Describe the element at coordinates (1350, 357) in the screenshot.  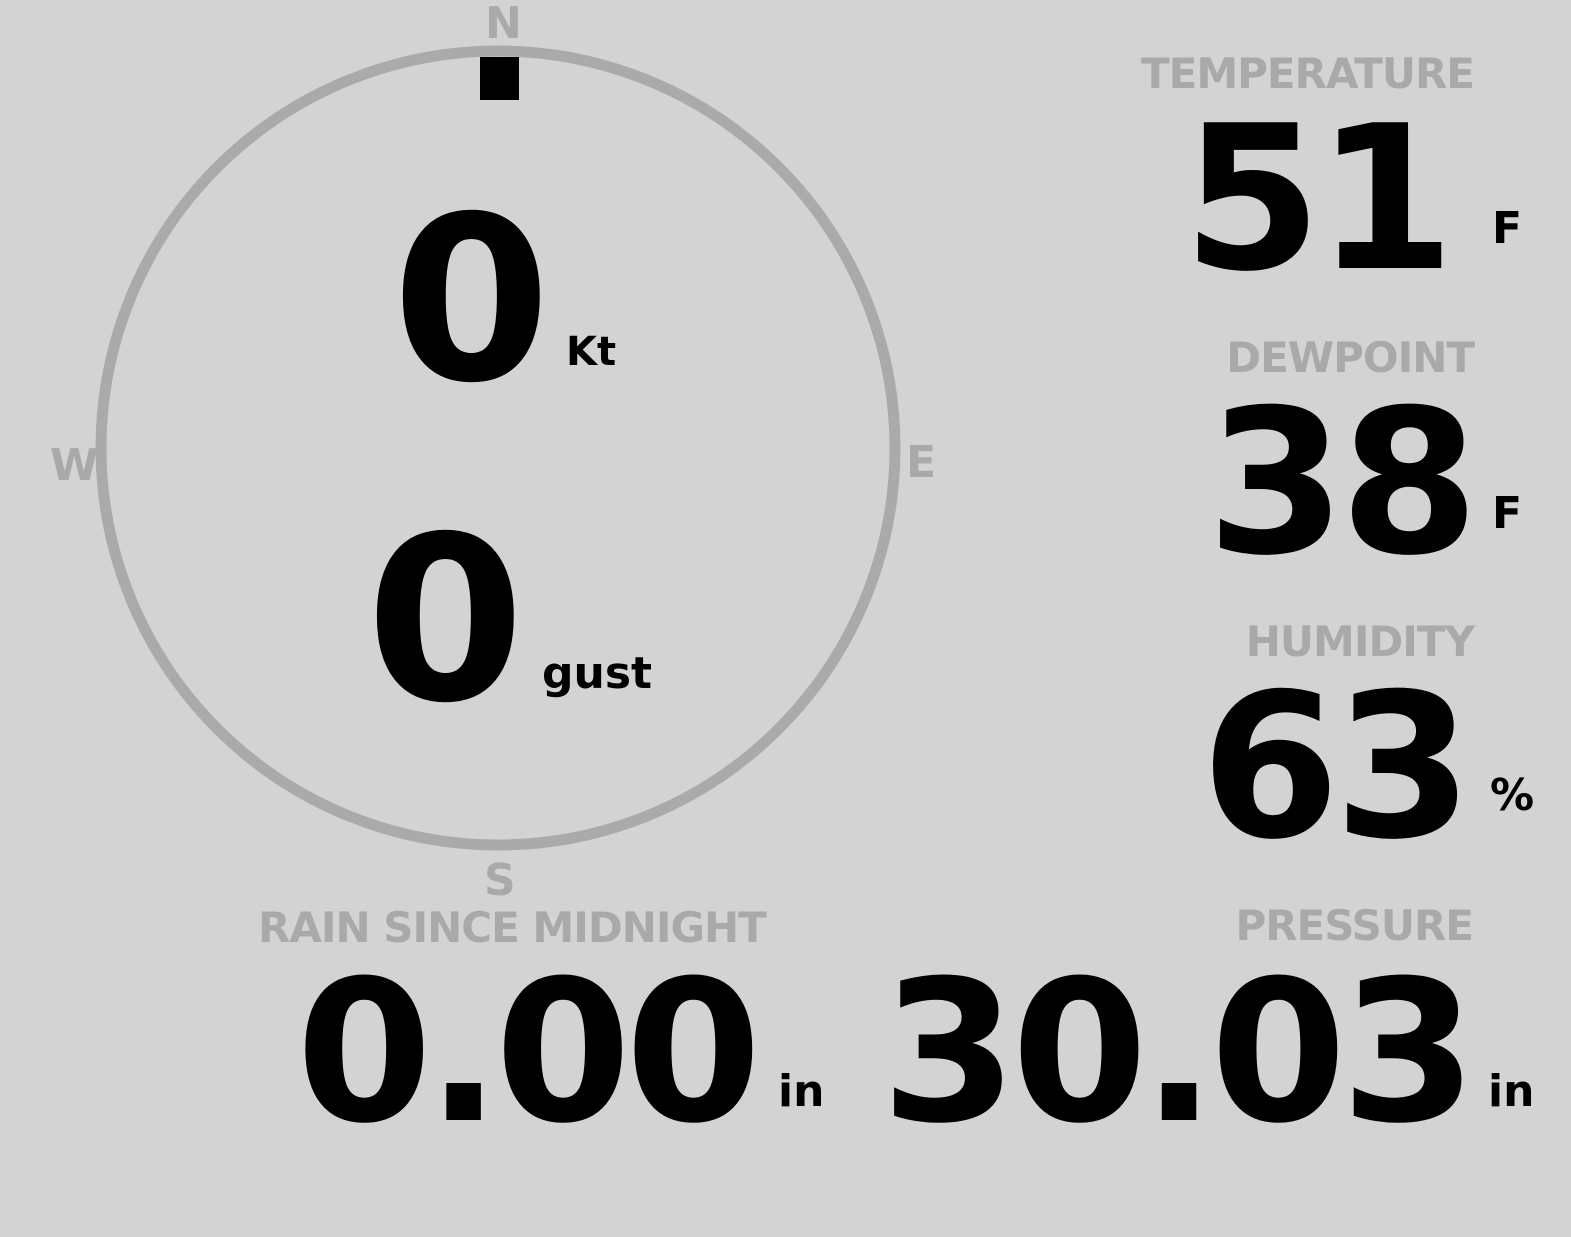
I see `dewpoint-label: DEWPOINT` at that location.